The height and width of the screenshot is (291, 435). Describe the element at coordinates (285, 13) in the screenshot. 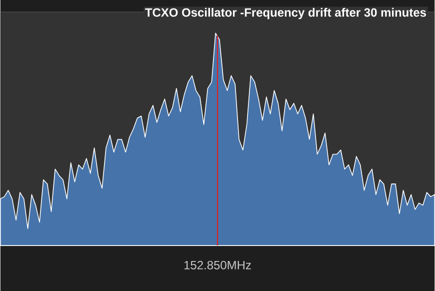

I see `chart-title: TCXO Oscillator -Frequency drift after 30 minutes` at that location.